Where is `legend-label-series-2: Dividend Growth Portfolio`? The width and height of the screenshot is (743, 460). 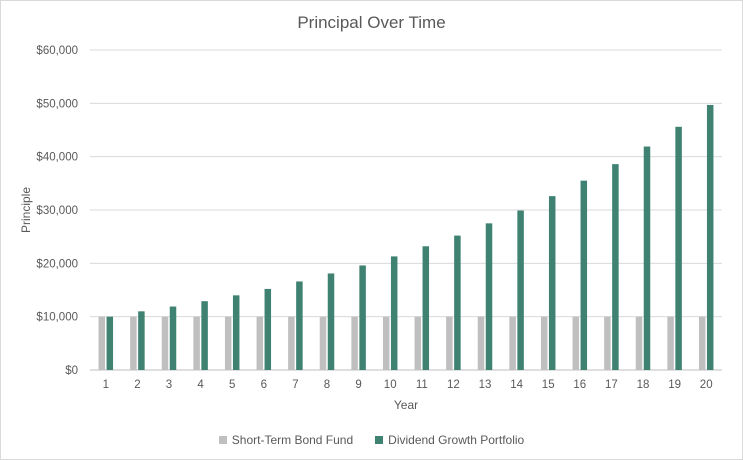
legend-label-series-2: Dividend Growth Portfolio is located at coordinates (456, 440).